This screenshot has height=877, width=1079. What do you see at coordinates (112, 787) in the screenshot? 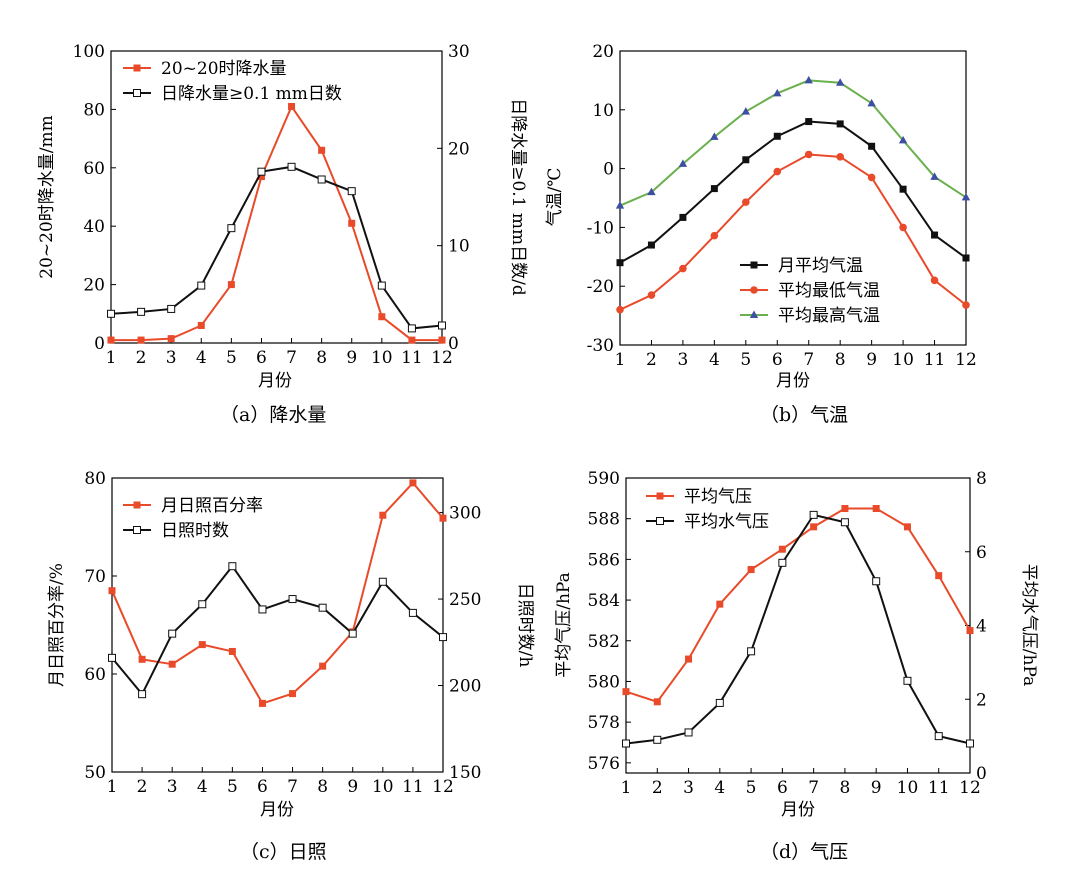
I see `x-tick-label: 1` at bounding box center [112, 787].